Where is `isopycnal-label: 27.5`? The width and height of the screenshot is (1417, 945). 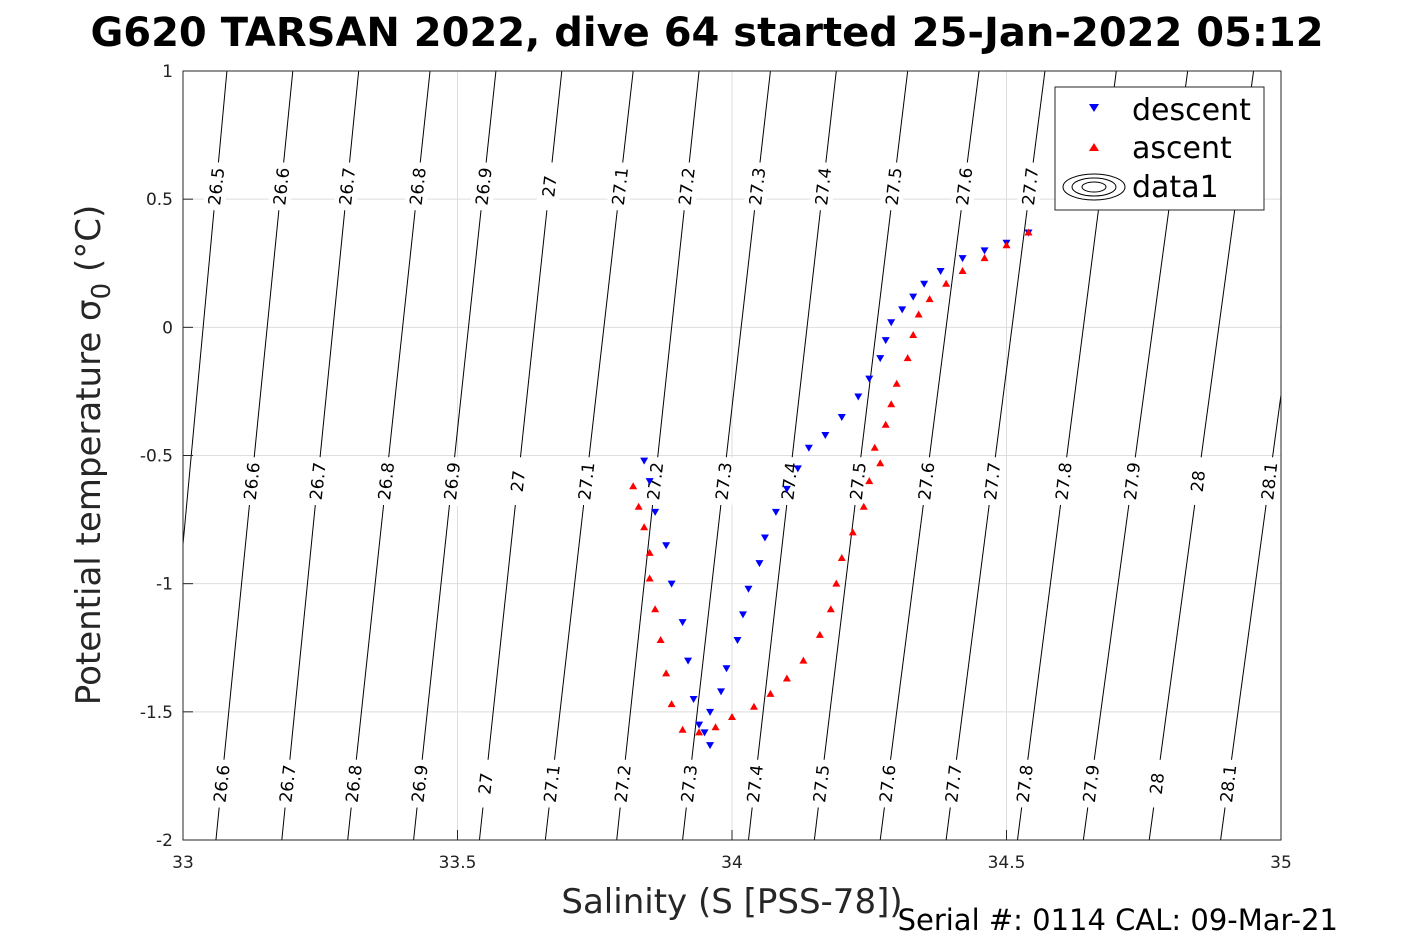
isopycnal-label: 27.5 is located at coordinates (895, 187).